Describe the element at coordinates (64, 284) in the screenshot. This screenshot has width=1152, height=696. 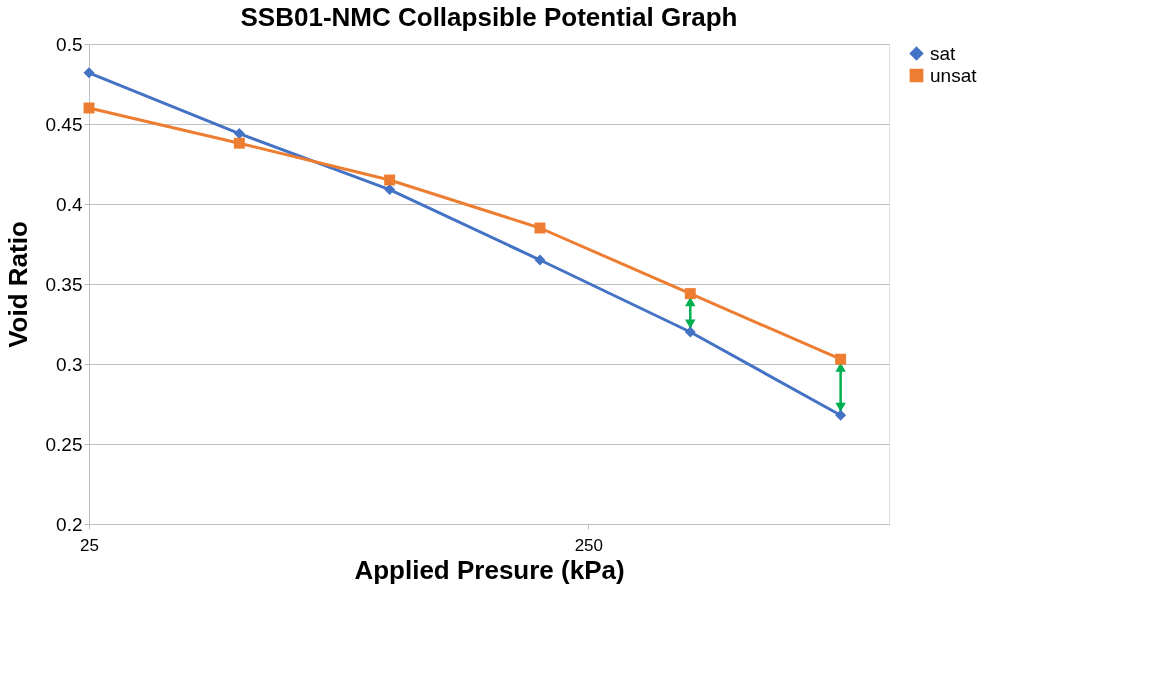
I see `y-tick-label: 0.35` at that location.